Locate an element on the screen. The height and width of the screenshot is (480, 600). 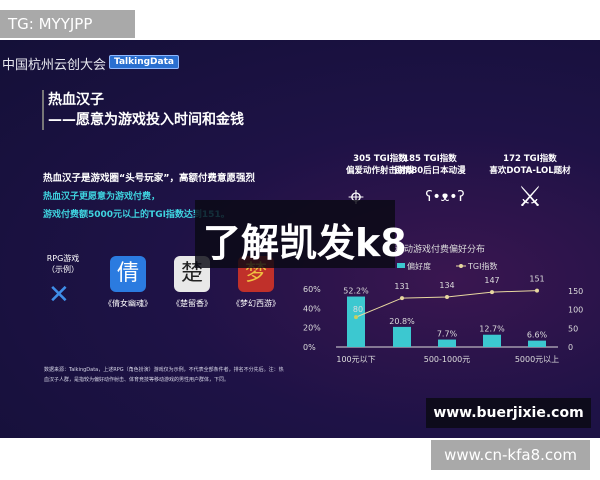
stat-2: 185 TGI指数 钟情80后日本动漫 is located at coordinates (430, 164).